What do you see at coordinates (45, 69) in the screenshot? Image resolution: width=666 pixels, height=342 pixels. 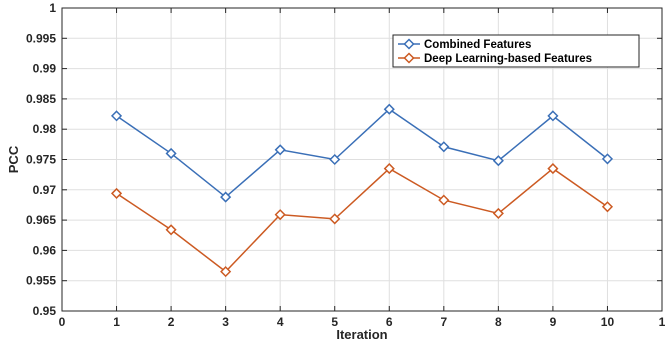 I see `y-tick-label: 0.99` at bounding box center [45, 69].